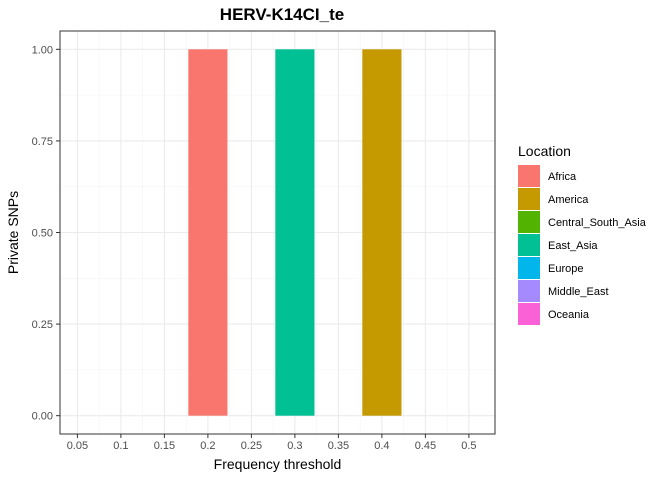 Image resolution: width=672 pixels, height=480 pixels. I want to click on x-tick-label: 0.1, so click(120, 446).